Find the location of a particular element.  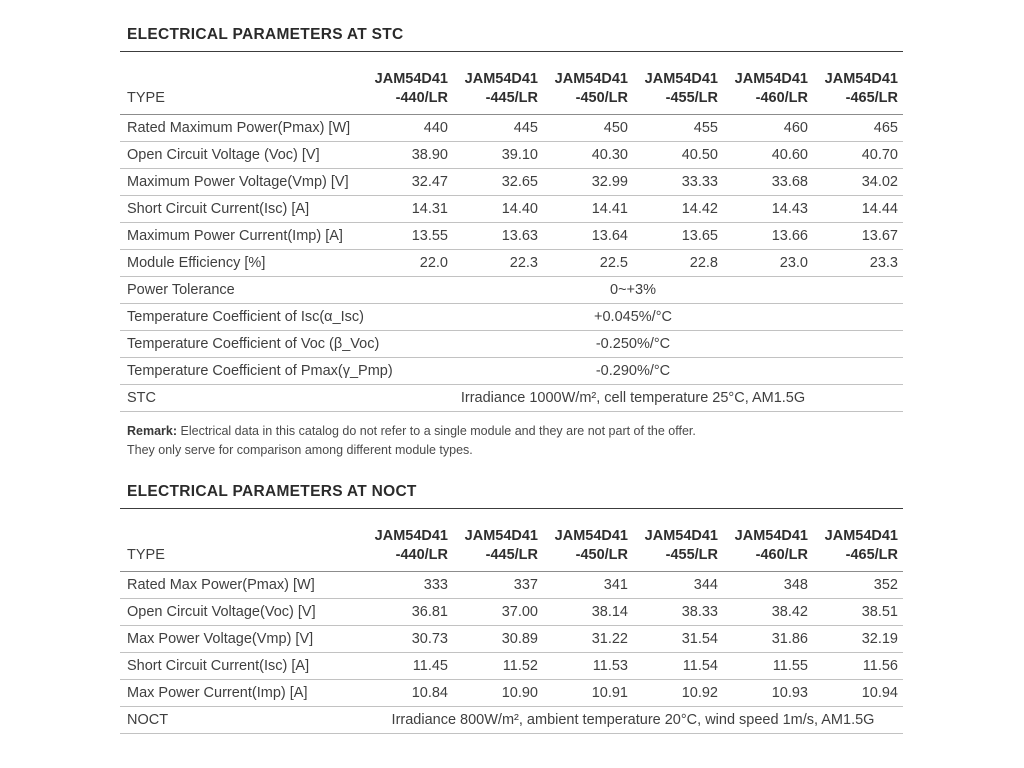

param-value: 11.54 is located at coordinates (678, 666).